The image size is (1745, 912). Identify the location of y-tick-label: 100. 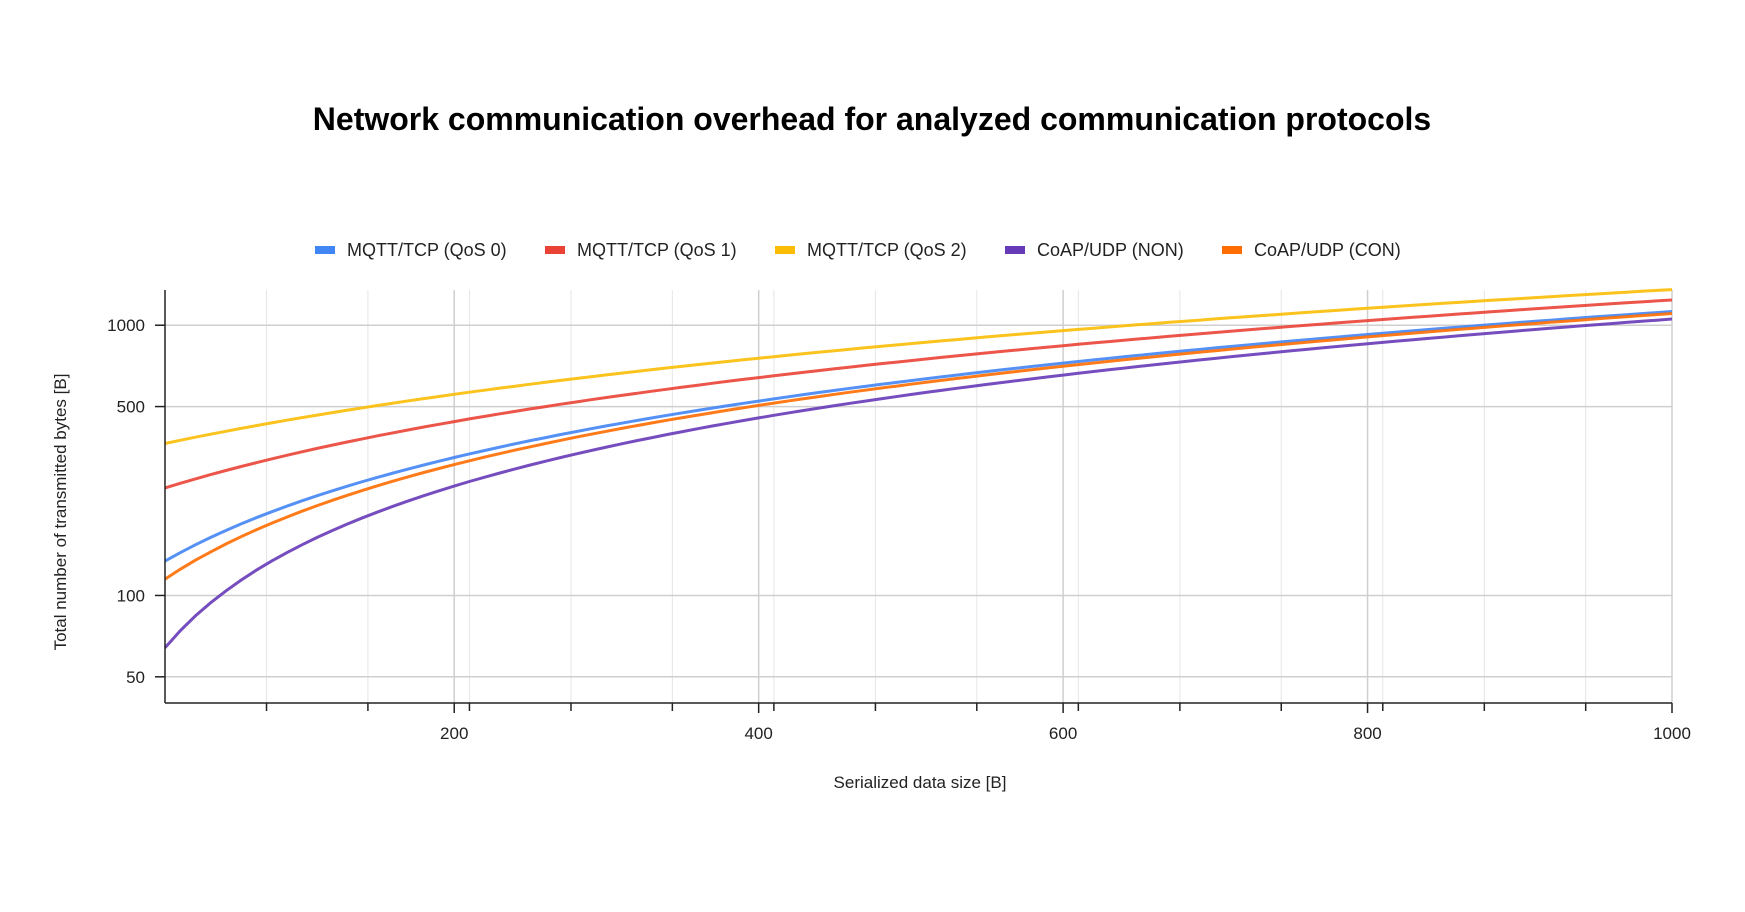
(131, 595).